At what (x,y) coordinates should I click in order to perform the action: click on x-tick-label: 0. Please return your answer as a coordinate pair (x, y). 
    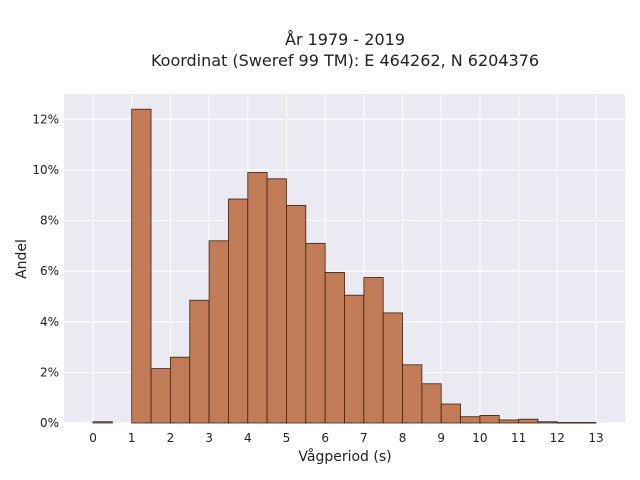
    Looking at the image, I should click on (93, 438).